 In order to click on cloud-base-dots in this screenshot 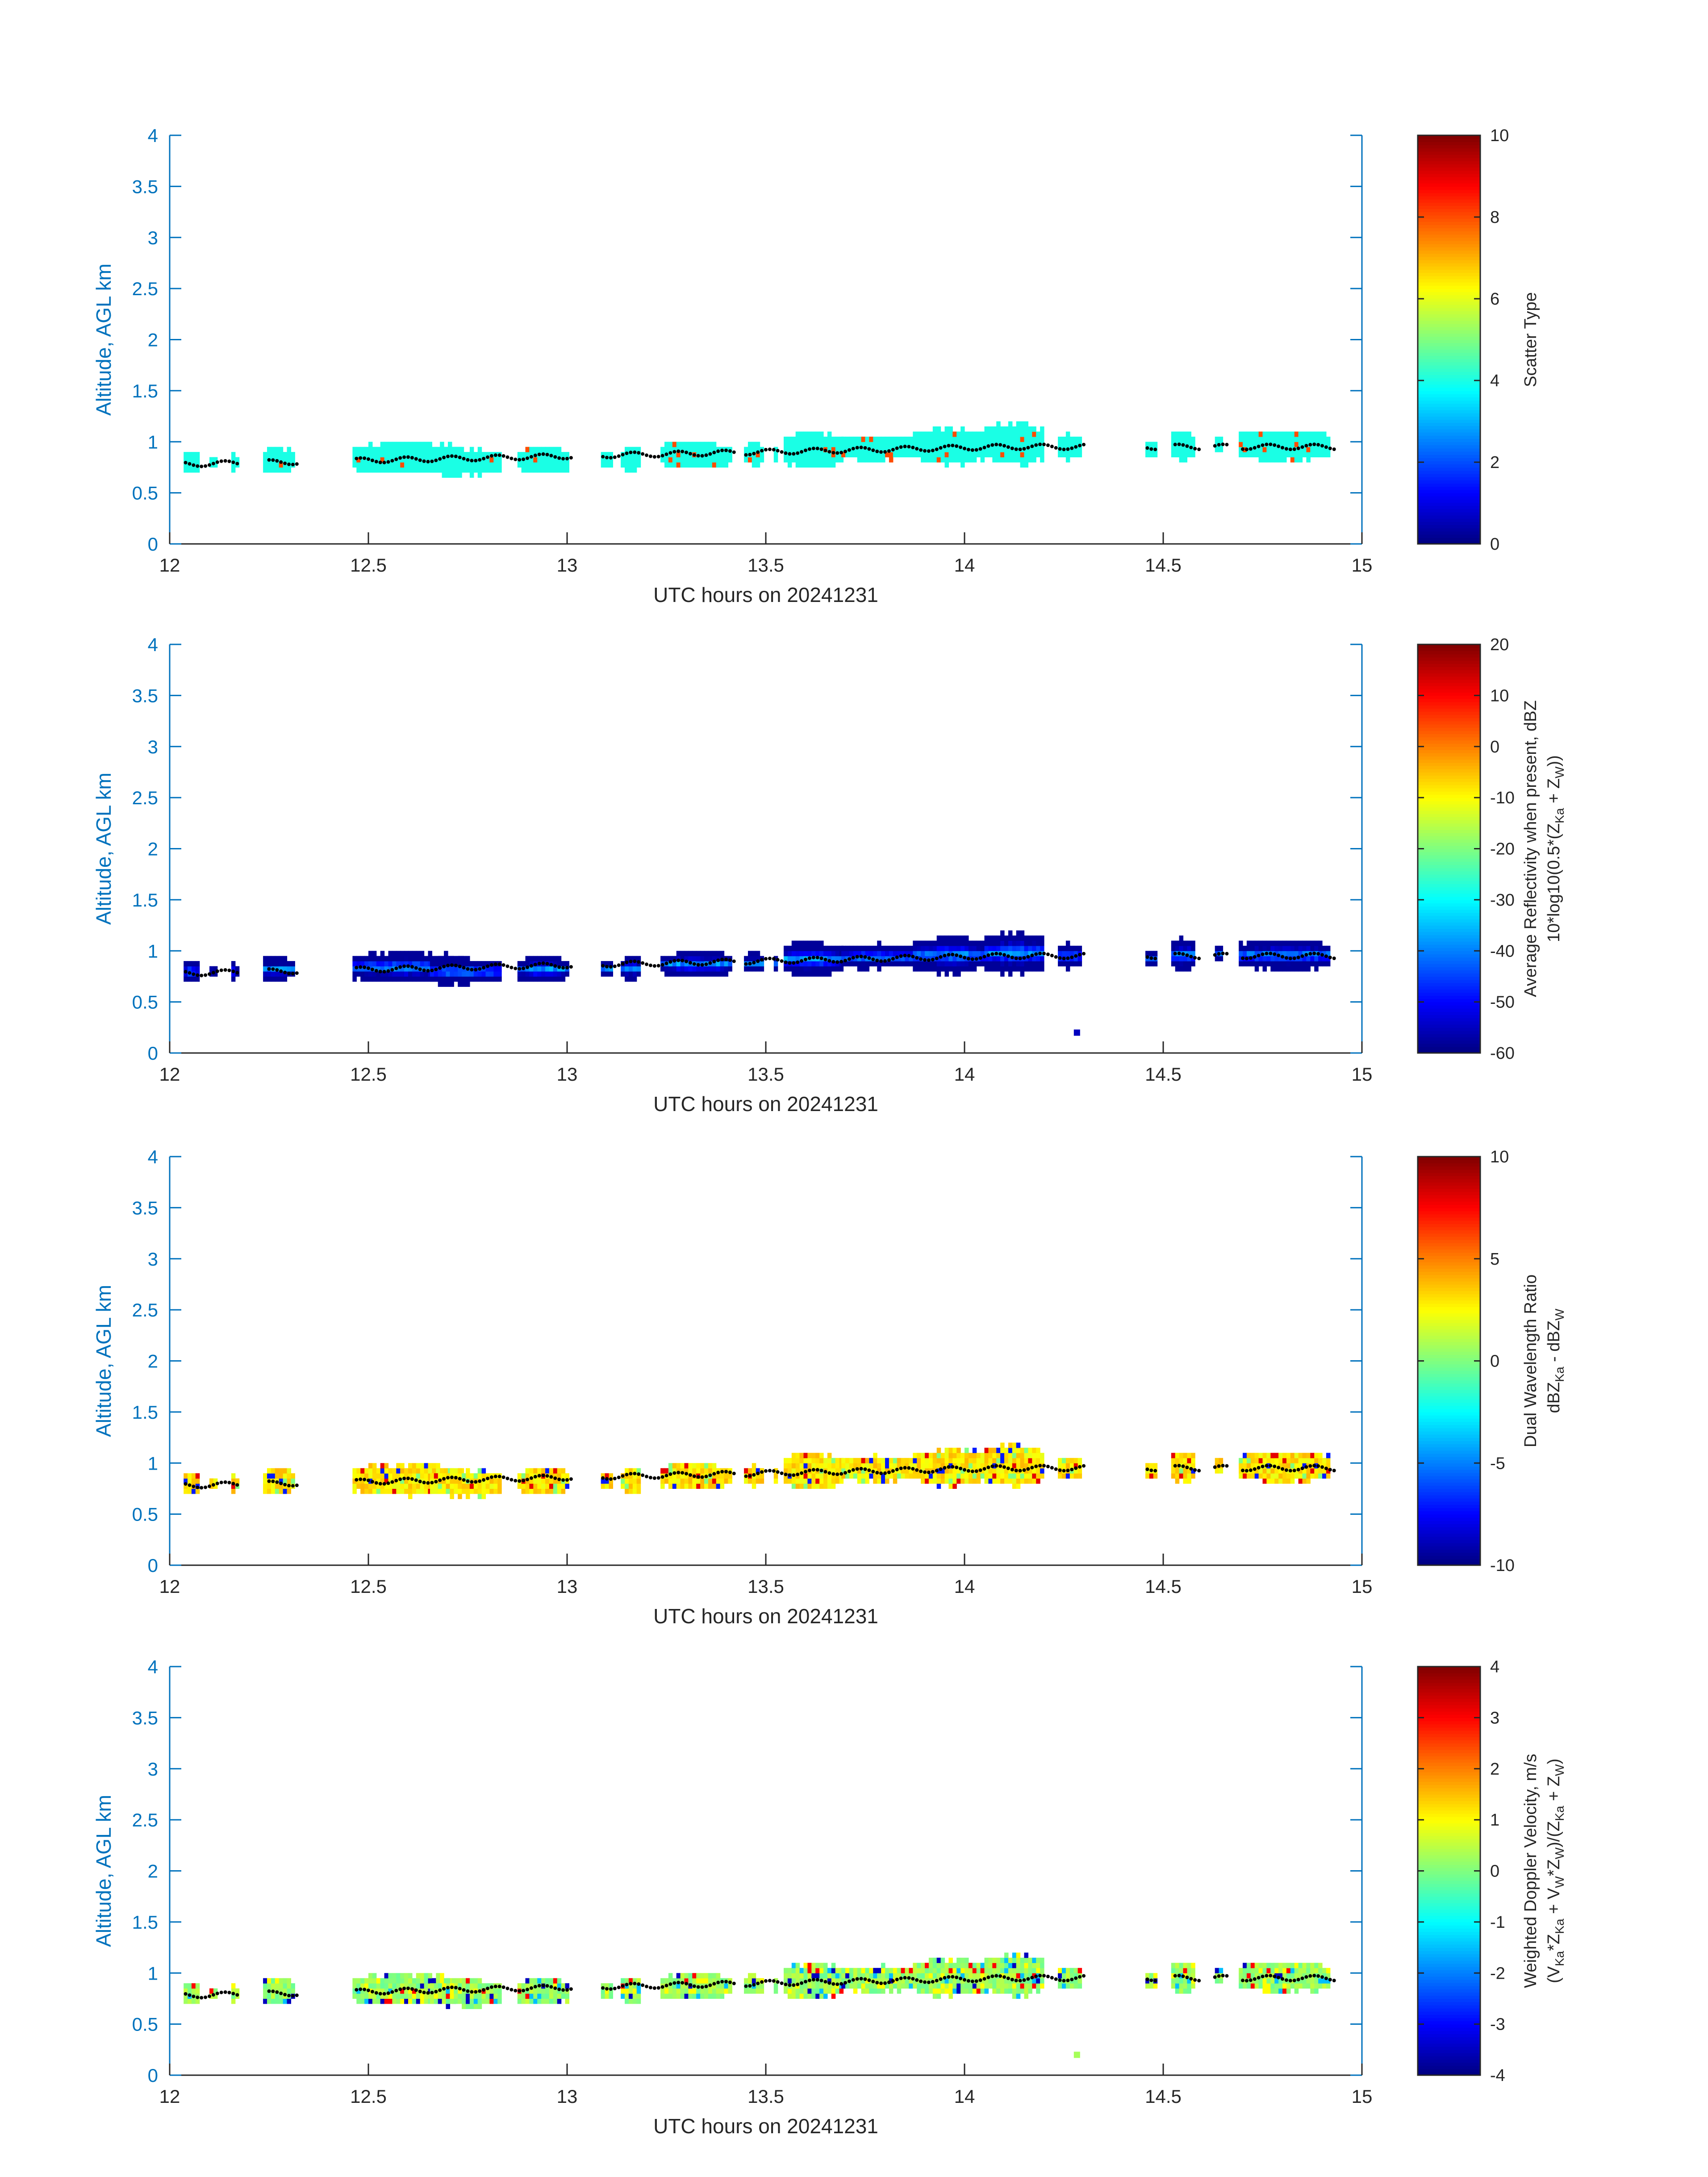, I will do `click(760, 965)`.